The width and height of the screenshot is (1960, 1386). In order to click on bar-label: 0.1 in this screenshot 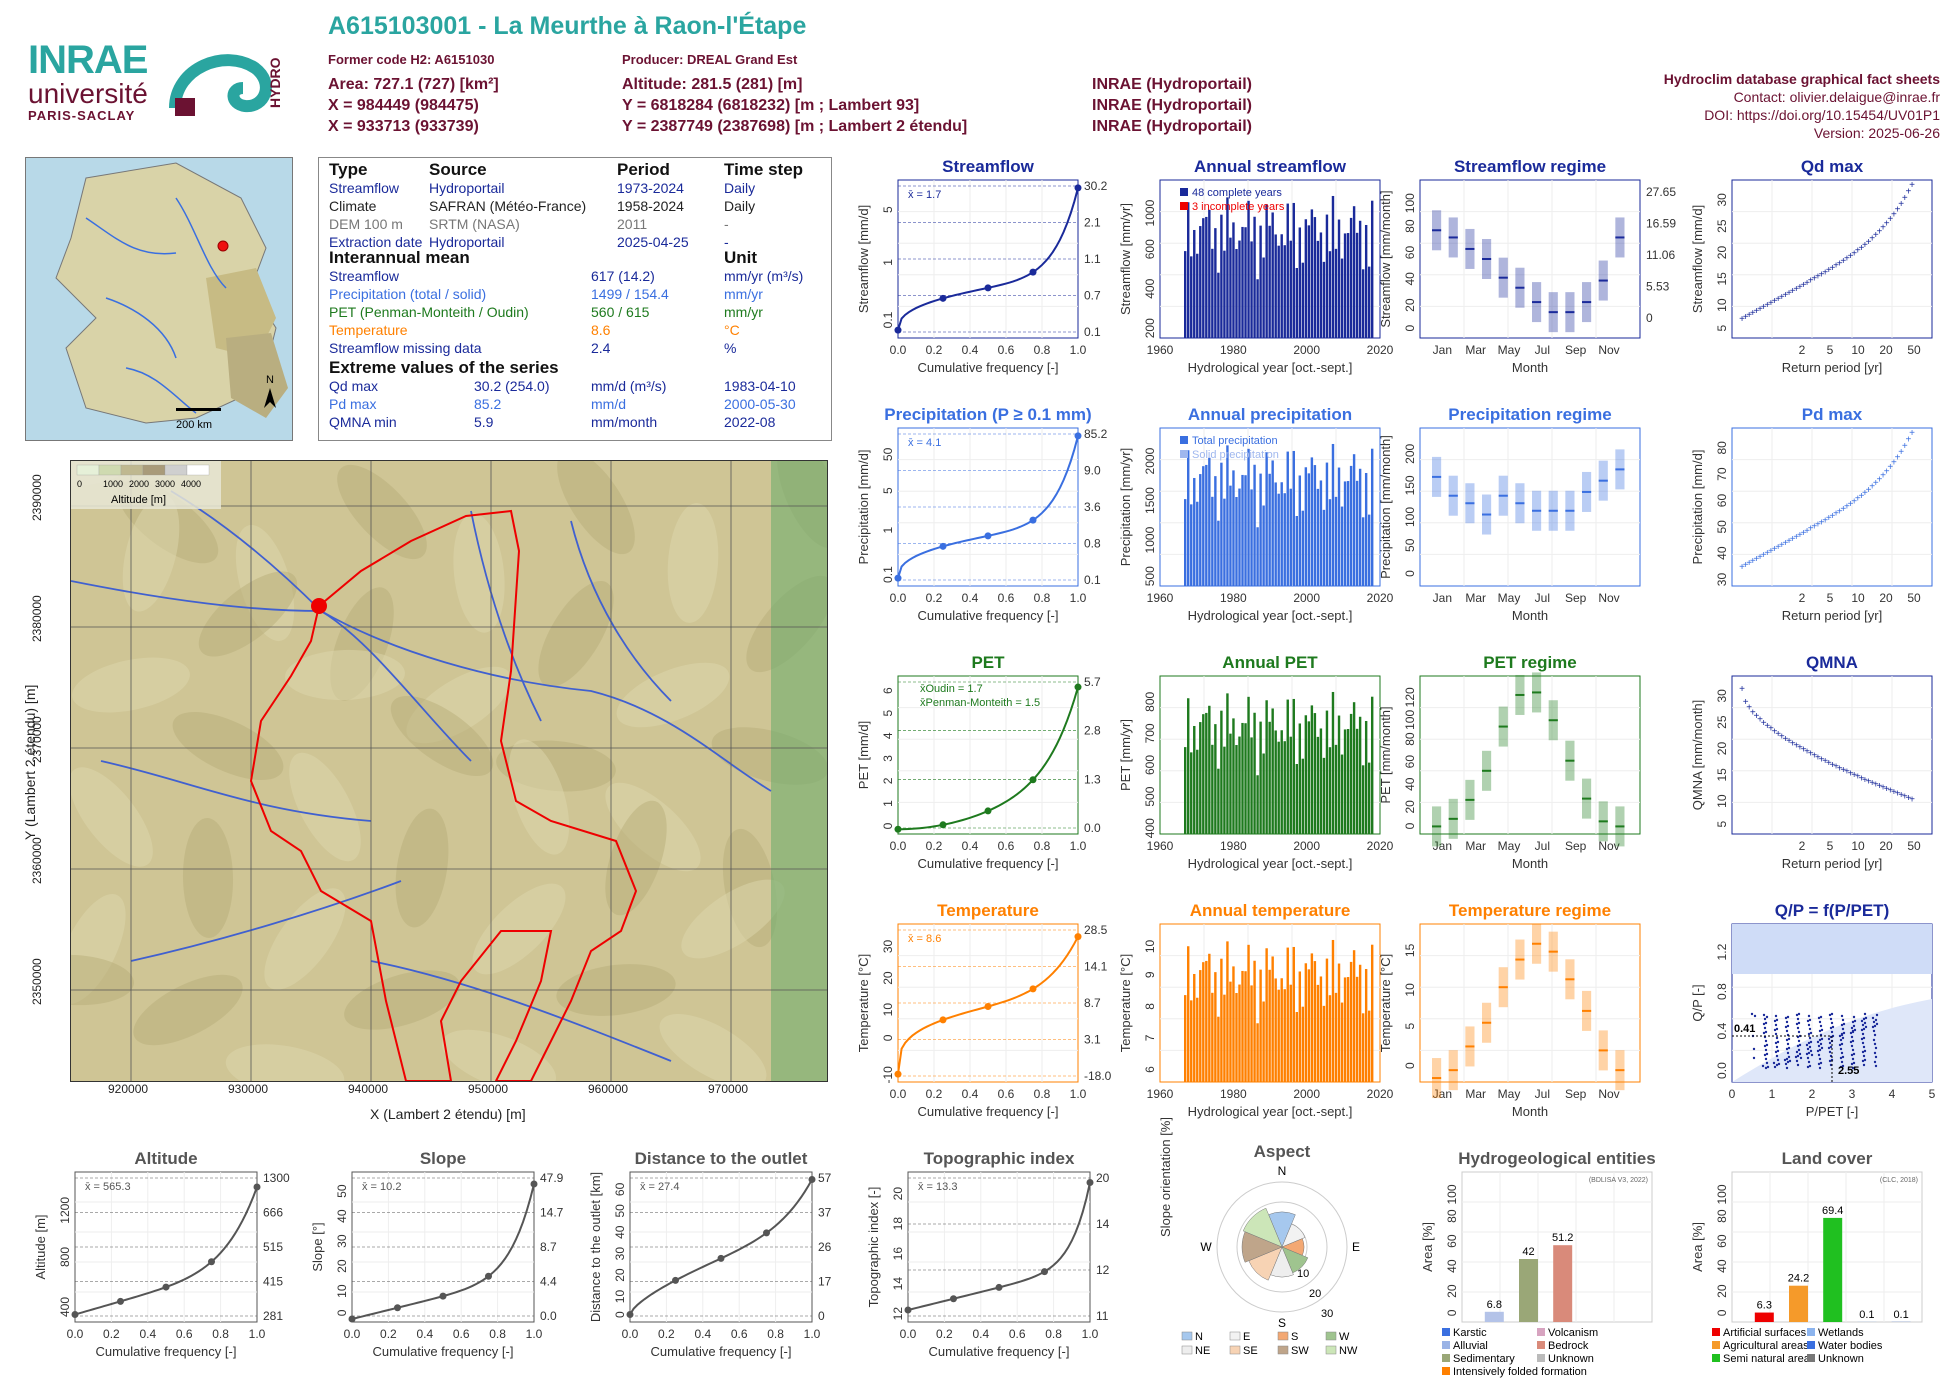, I will do `click(1900, 1315)`.